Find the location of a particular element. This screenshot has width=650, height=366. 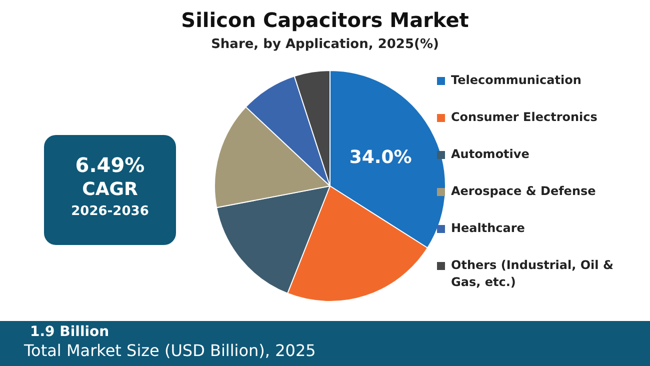

legend-label: Telecommunication is located at coordinates (516, 80).